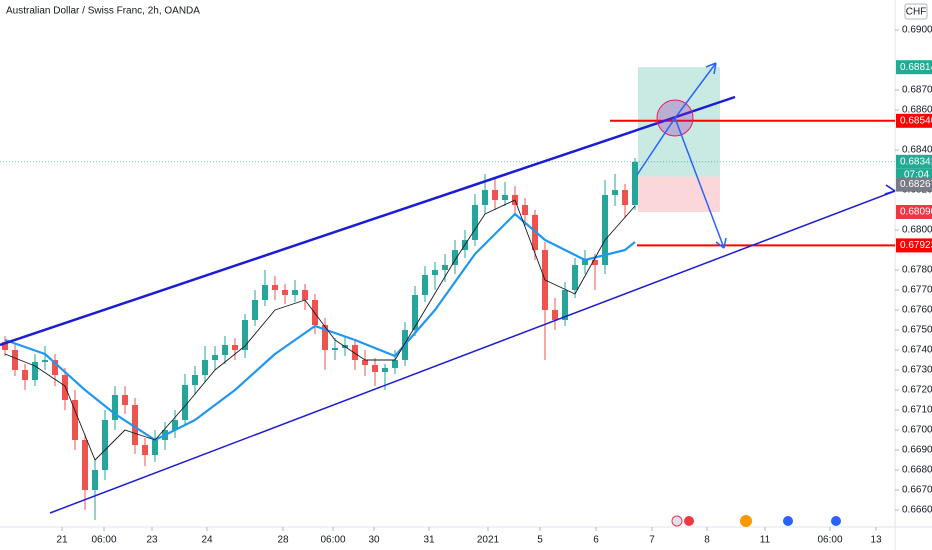  Describe the element at coordinates (283, 540) in the screenshot. I see `x-tick-label: 28` at that location.